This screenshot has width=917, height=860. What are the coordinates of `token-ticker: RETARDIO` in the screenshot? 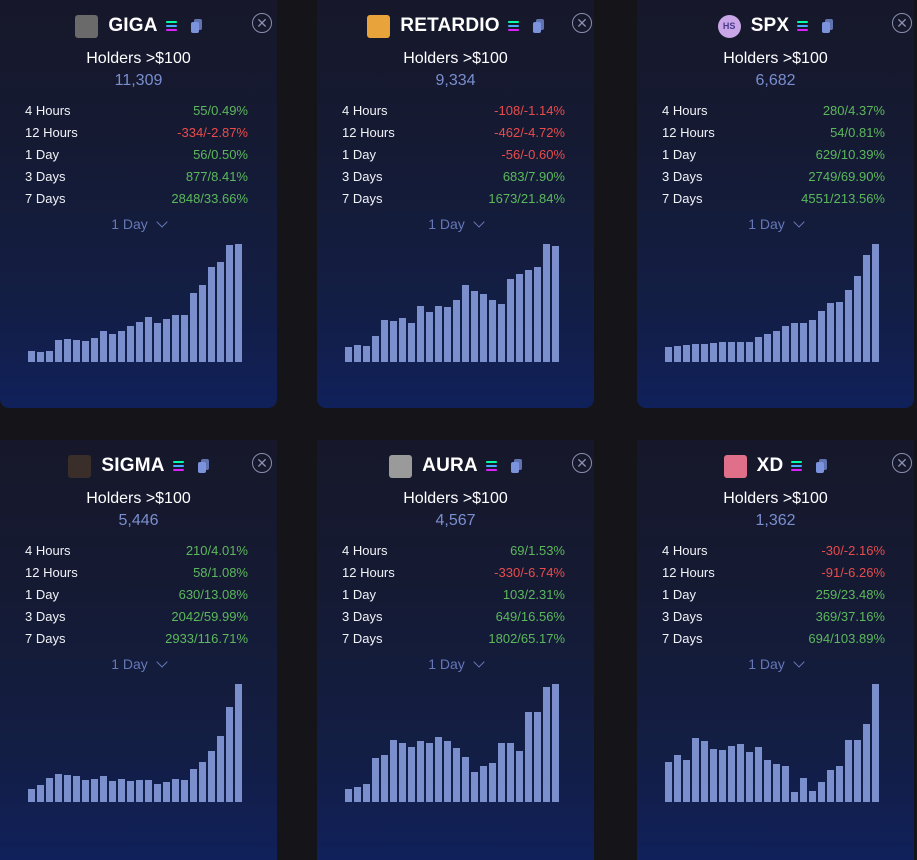 It's located at (450, 25).